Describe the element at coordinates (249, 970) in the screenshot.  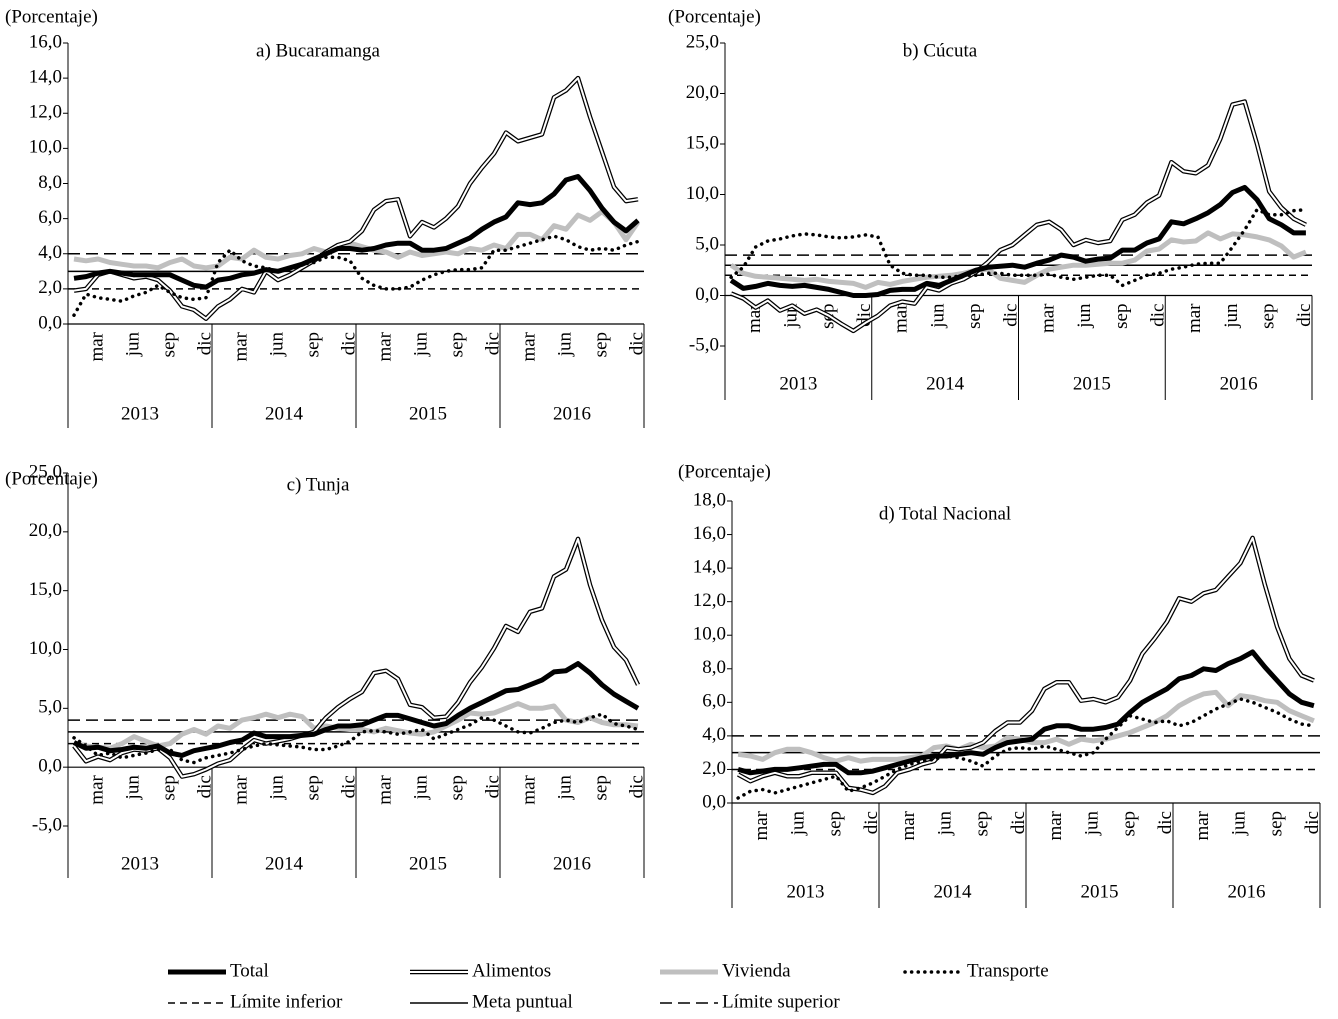
I see `legend-label: Total` at that location.